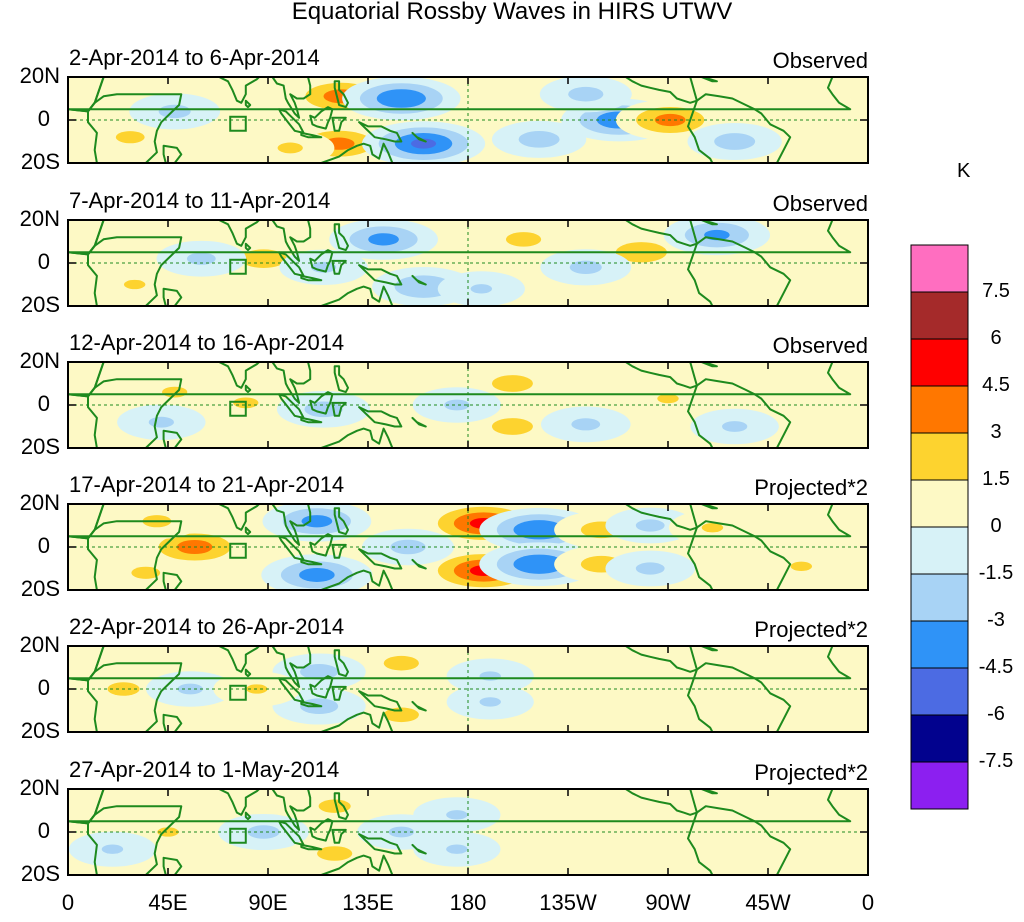  What do you see at coordinates (964, 171) in the screenshot?
I see `colorbar-unit: K` at bounding box center [964, 171].